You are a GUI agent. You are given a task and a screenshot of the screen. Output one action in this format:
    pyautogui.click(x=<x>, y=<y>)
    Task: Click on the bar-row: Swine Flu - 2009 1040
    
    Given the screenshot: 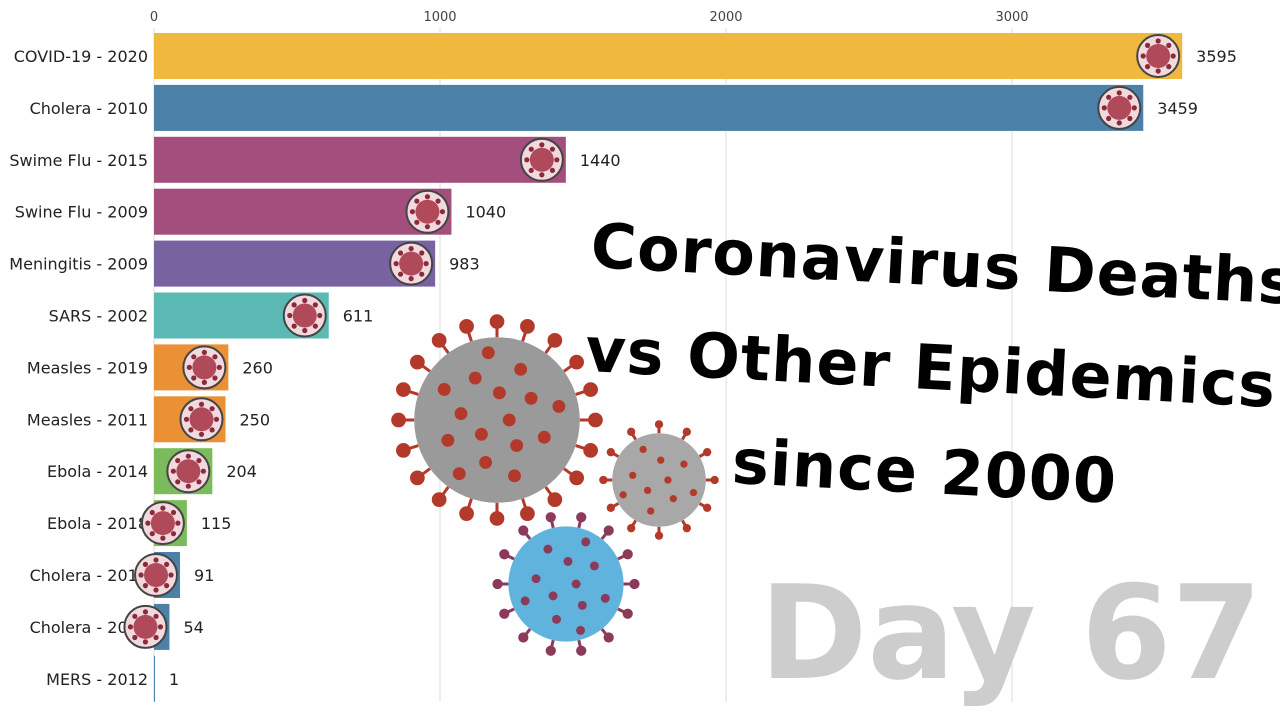 What is the action you would take?
    pyautogui.click(x=260, y=211)
    